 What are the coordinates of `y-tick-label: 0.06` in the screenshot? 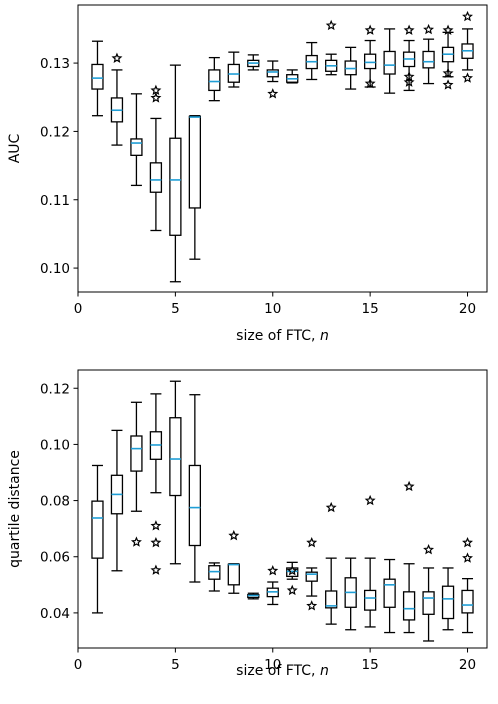 It's located at (55, 558).